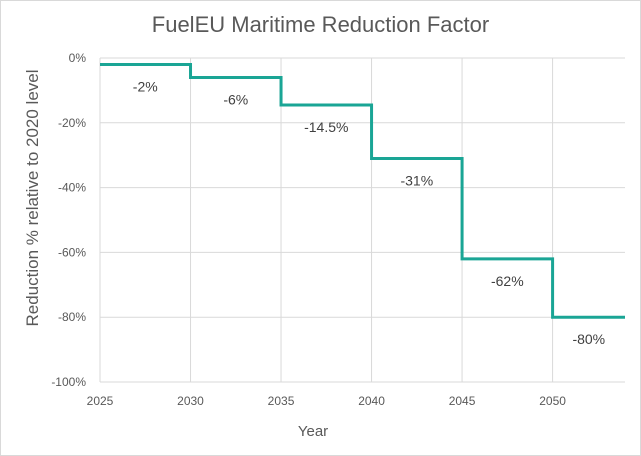 This screenshot has width=641, height=456. What do you see at coordinates (552, 401) in the screenshot?
I see `x-tick-label: 2050` at bounding box center [552, 401].